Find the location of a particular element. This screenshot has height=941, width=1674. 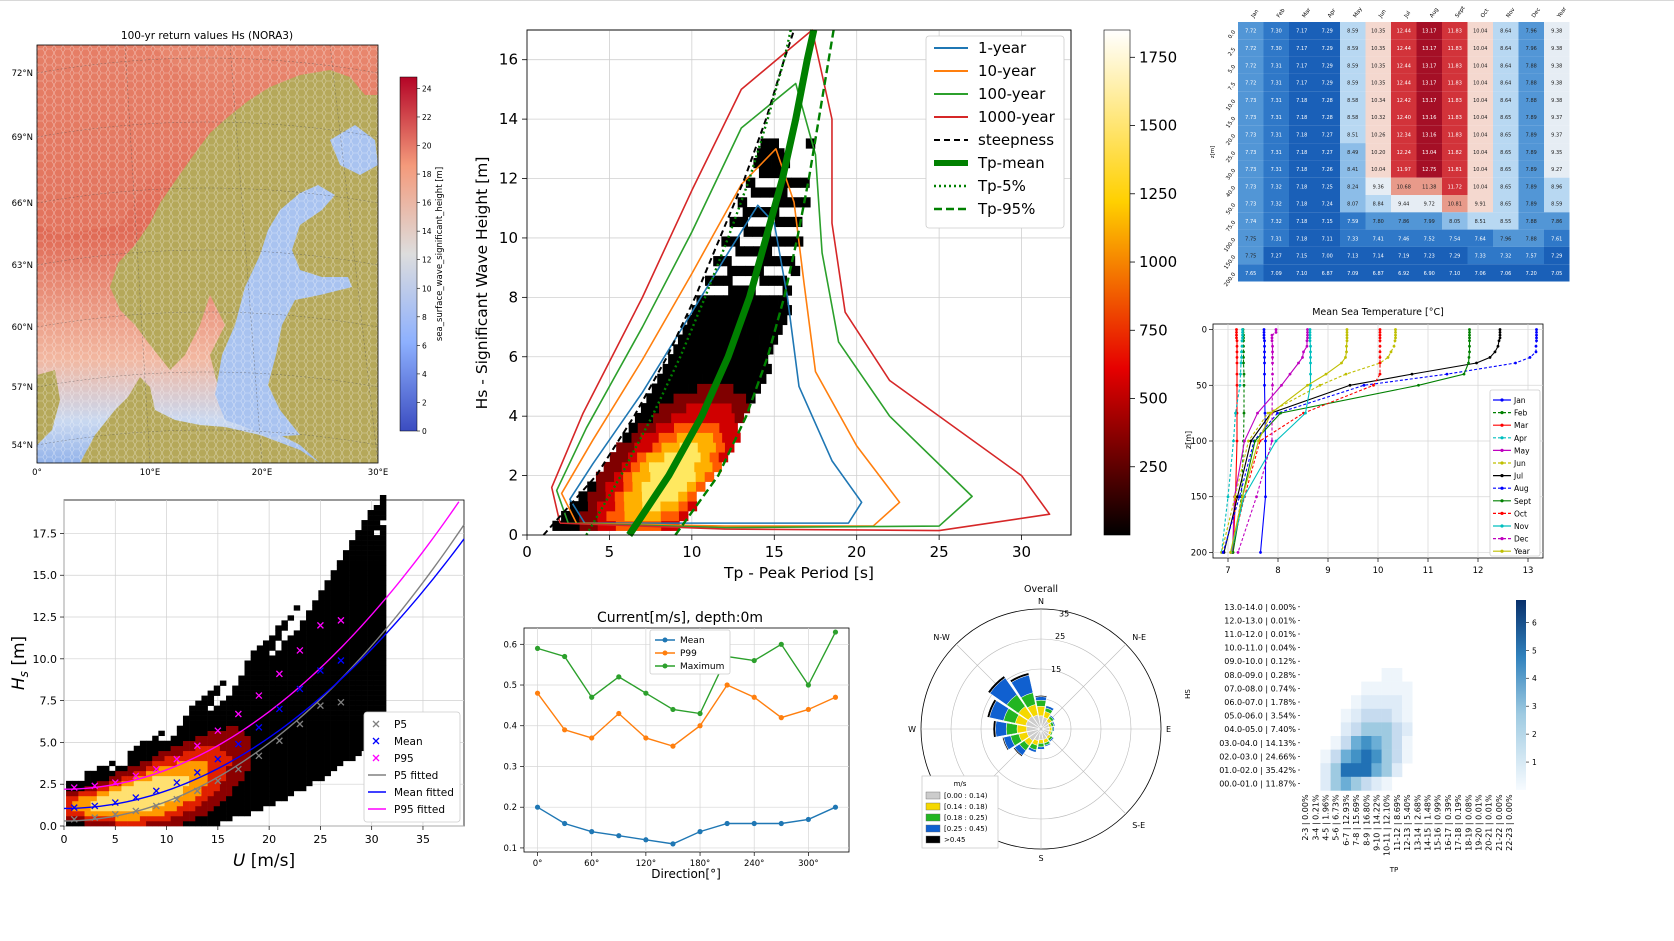

temperature-table-value: 7.86 is located at coordinates (1403, 222).